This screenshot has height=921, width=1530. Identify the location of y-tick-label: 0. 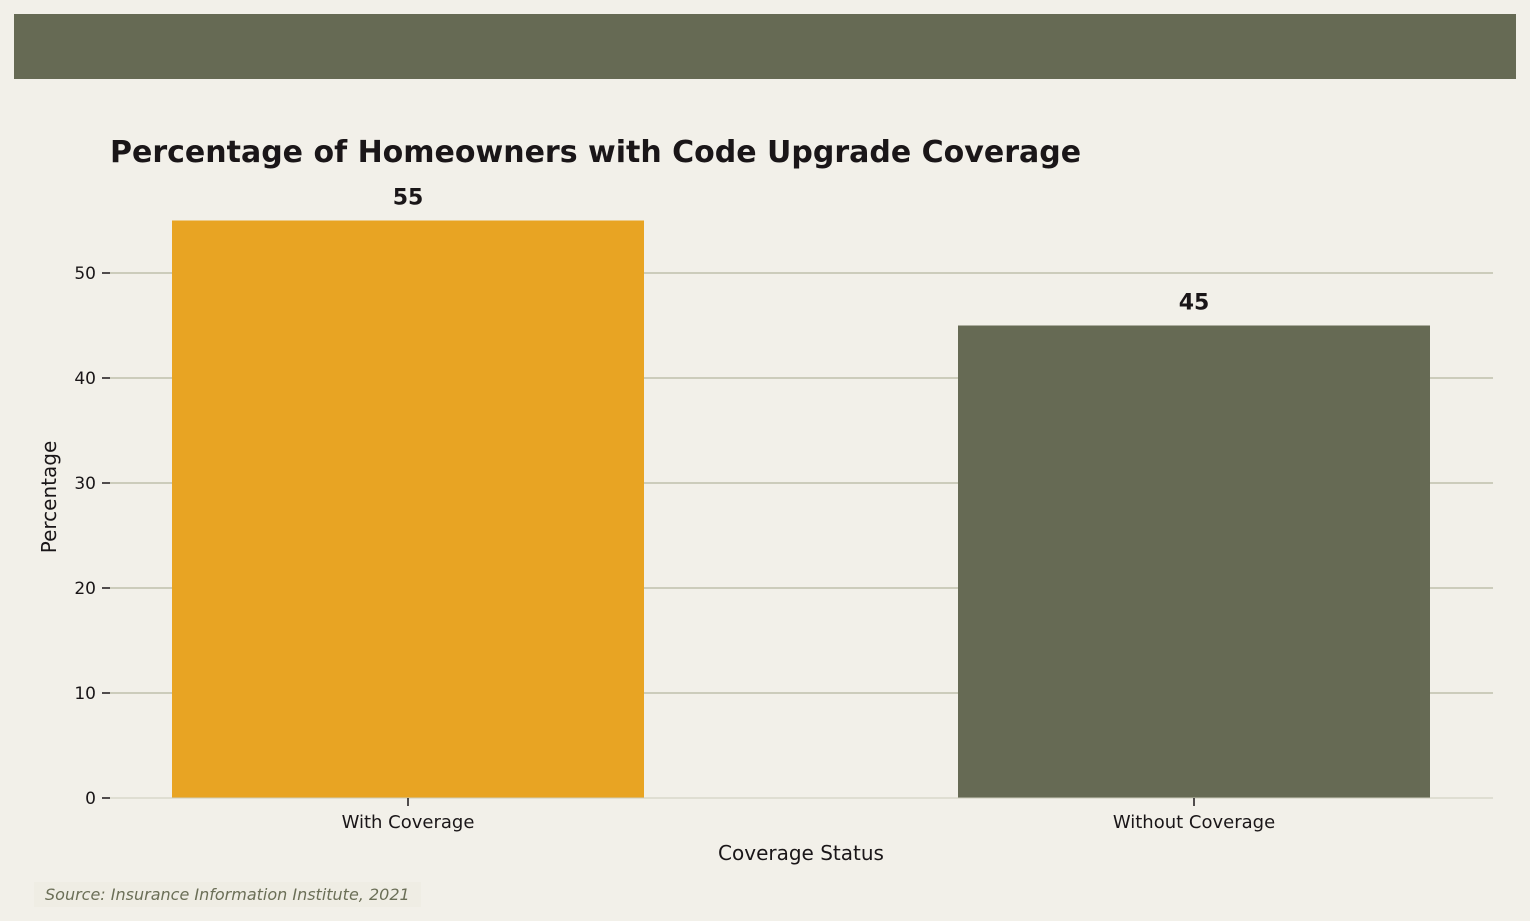
(90, 799).